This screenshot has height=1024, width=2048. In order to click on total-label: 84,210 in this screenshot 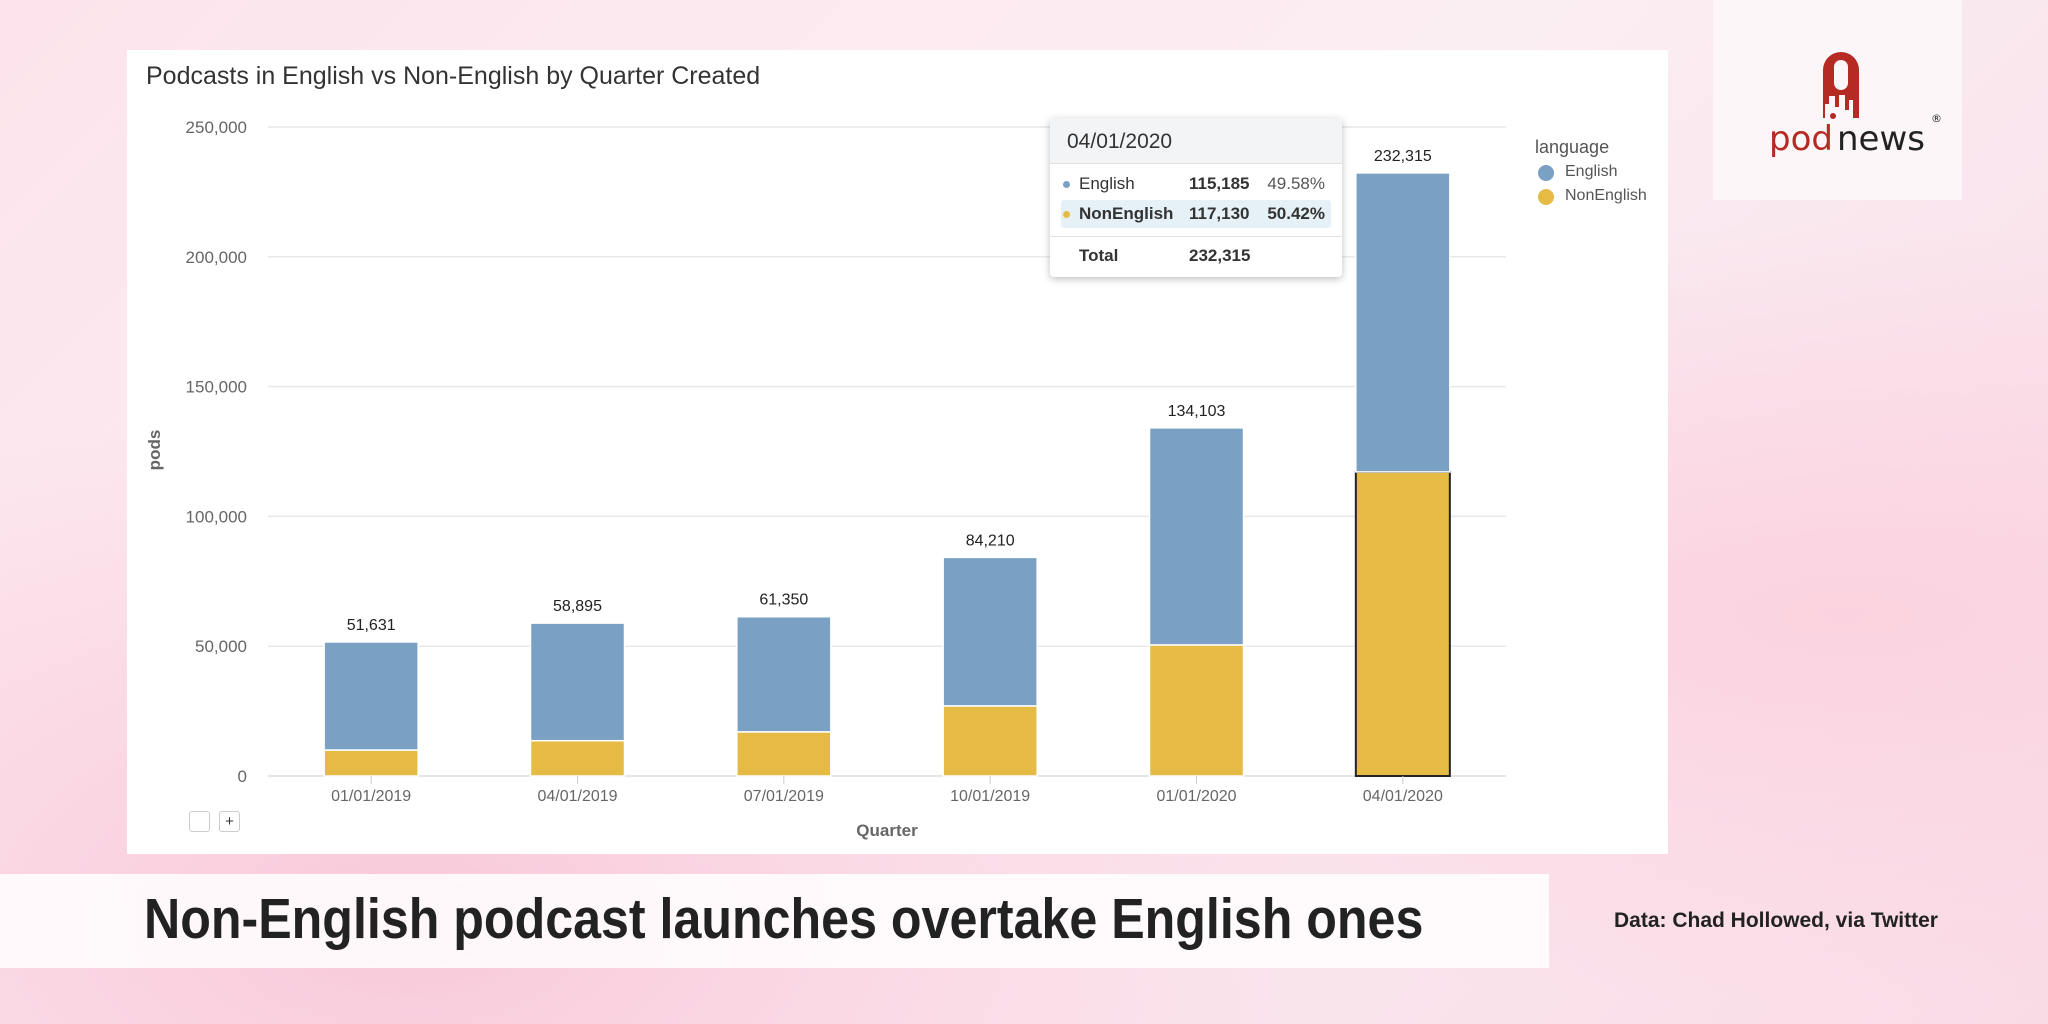, I will do `click(990, 540)`.